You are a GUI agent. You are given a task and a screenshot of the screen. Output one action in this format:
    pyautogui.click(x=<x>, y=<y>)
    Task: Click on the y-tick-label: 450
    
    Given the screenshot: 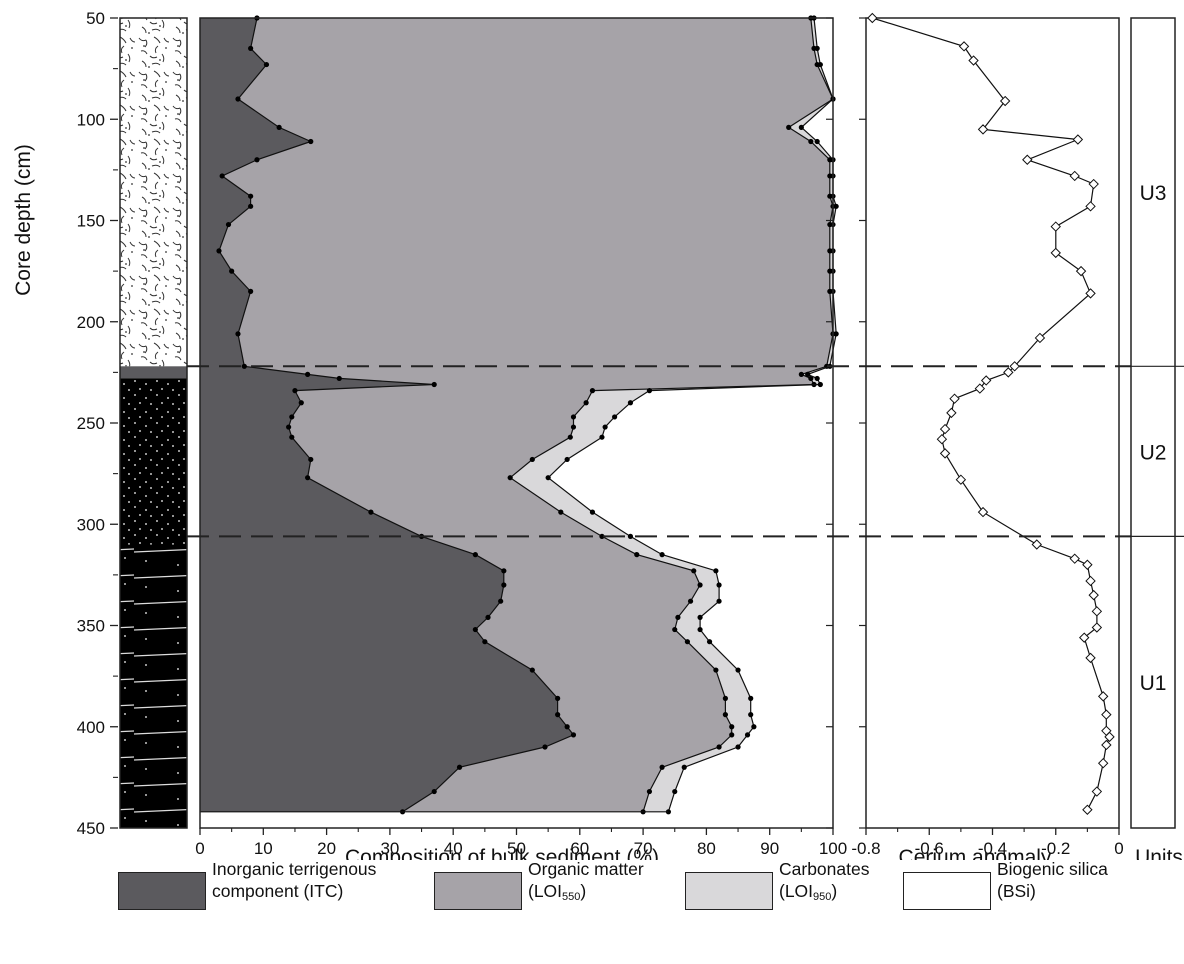 What is the action you would take?
    pyautogui.click(x=91, y=828)
    